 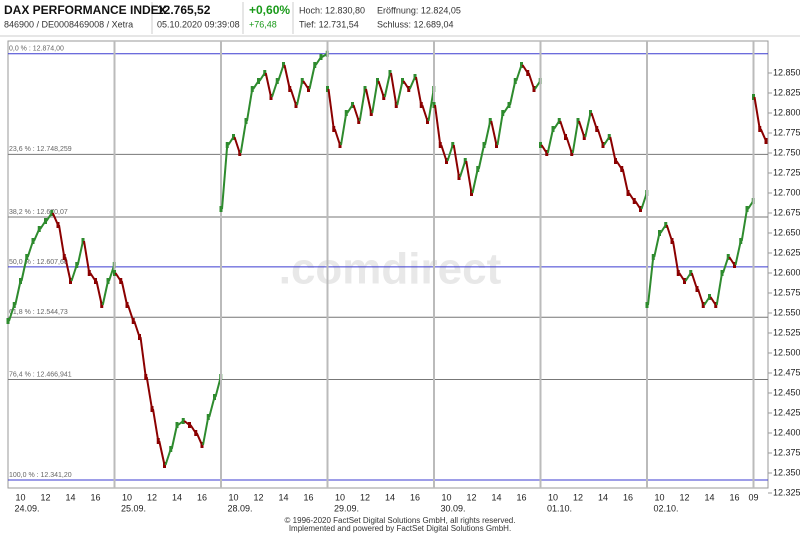 What do you see at coordinates (786, 232) in the screenshot?
I see `y-tick-label: 12.650` at bounding box center [786, 232].